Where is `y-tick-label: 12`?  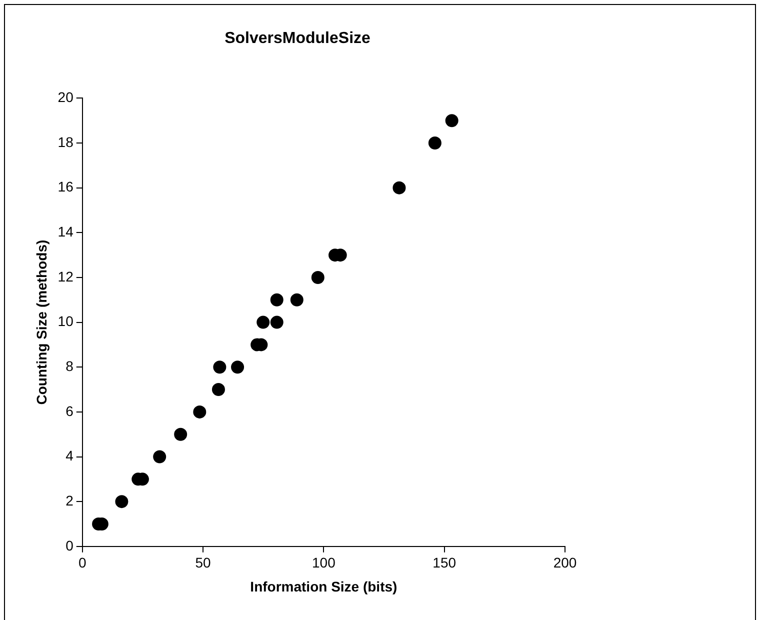
y-tick-label: 12 is located at coordinates (66, 276).